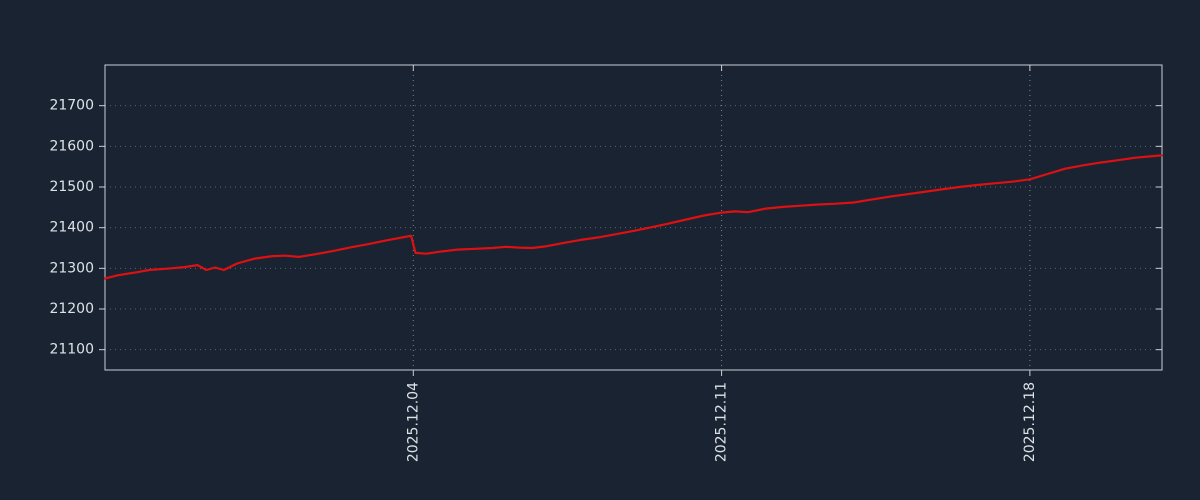  What do you see at coordinates (1030, 422) in the screenshot?
I see `x-tick-label: 2025.12.18` at bounding box center [1030, 422].